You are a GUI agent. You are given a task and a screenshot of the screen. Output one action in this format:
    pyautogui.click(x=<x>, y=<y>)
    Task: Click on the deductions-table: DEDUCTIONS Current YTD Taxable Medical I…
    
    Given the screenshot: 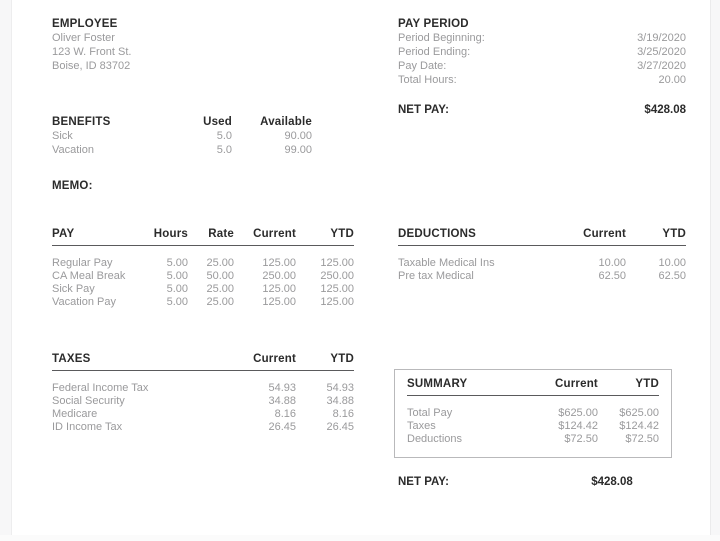 What is the action you would take?
    pyautogui.click(x=542, y=255)
    